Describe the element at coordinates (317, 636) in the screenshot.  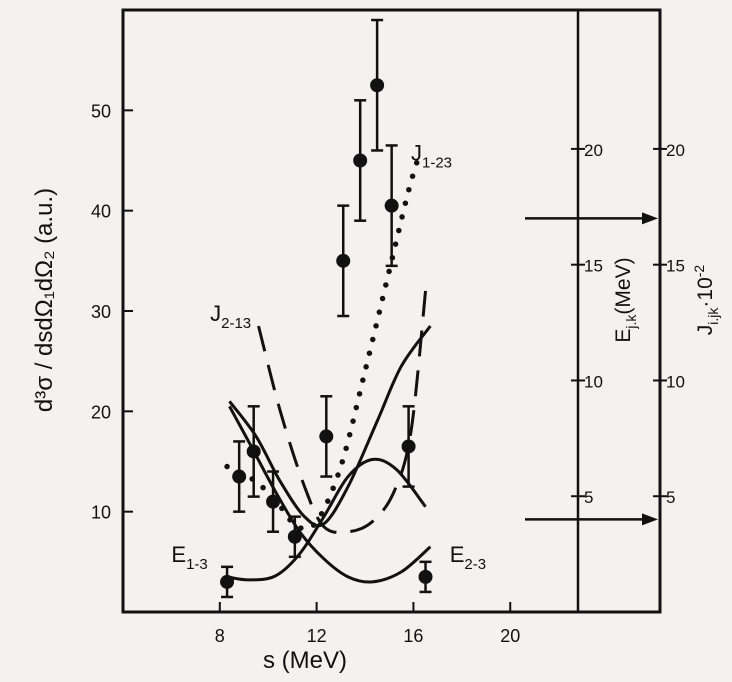
I see `x-tick-label: 12` at that location.